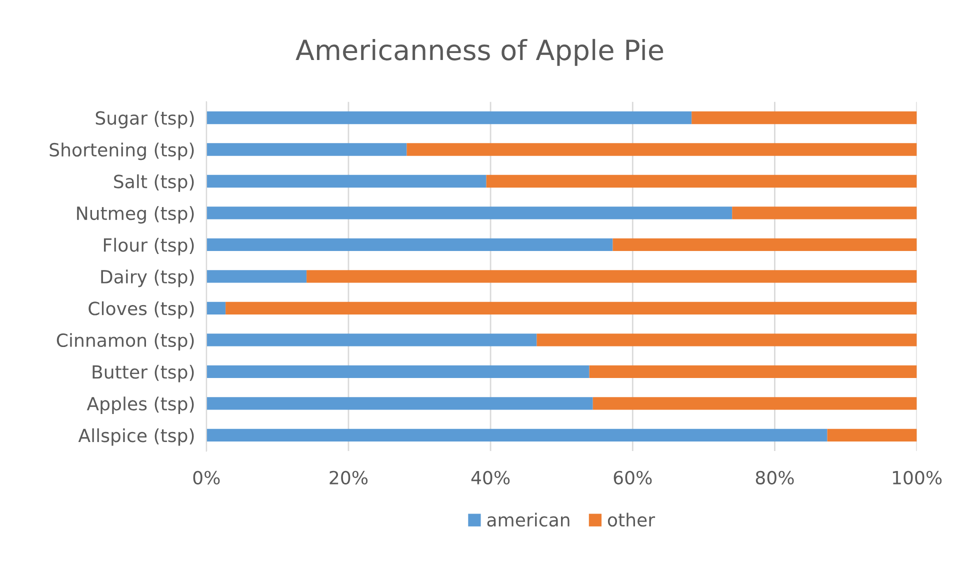 Image resolution: width=960 pixels, height=582 pixels. What do you see at coordinates (206, 477) in the screenshot?
I see `x-tick-label: 0%` at bounding box center [206, 477].